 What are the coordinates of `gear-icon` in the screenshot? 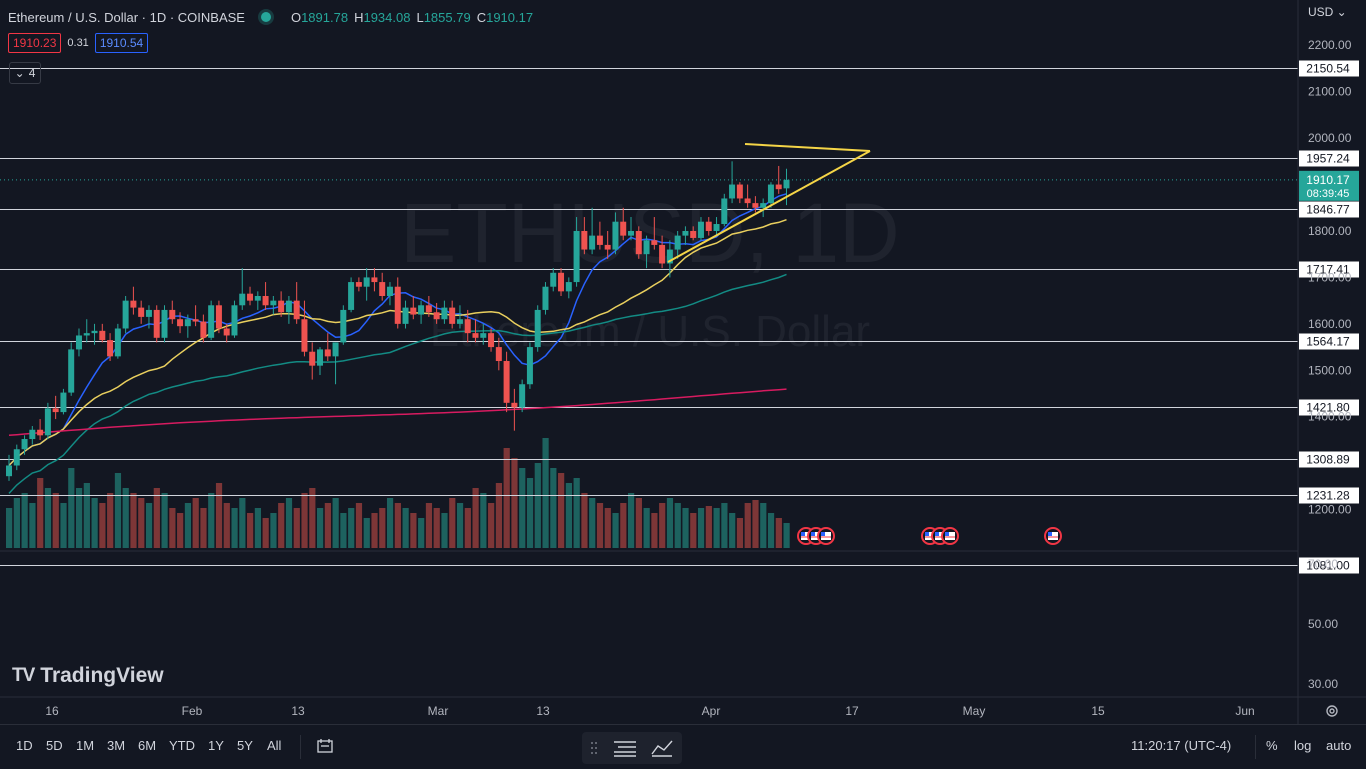 It's located at (1332, 711).